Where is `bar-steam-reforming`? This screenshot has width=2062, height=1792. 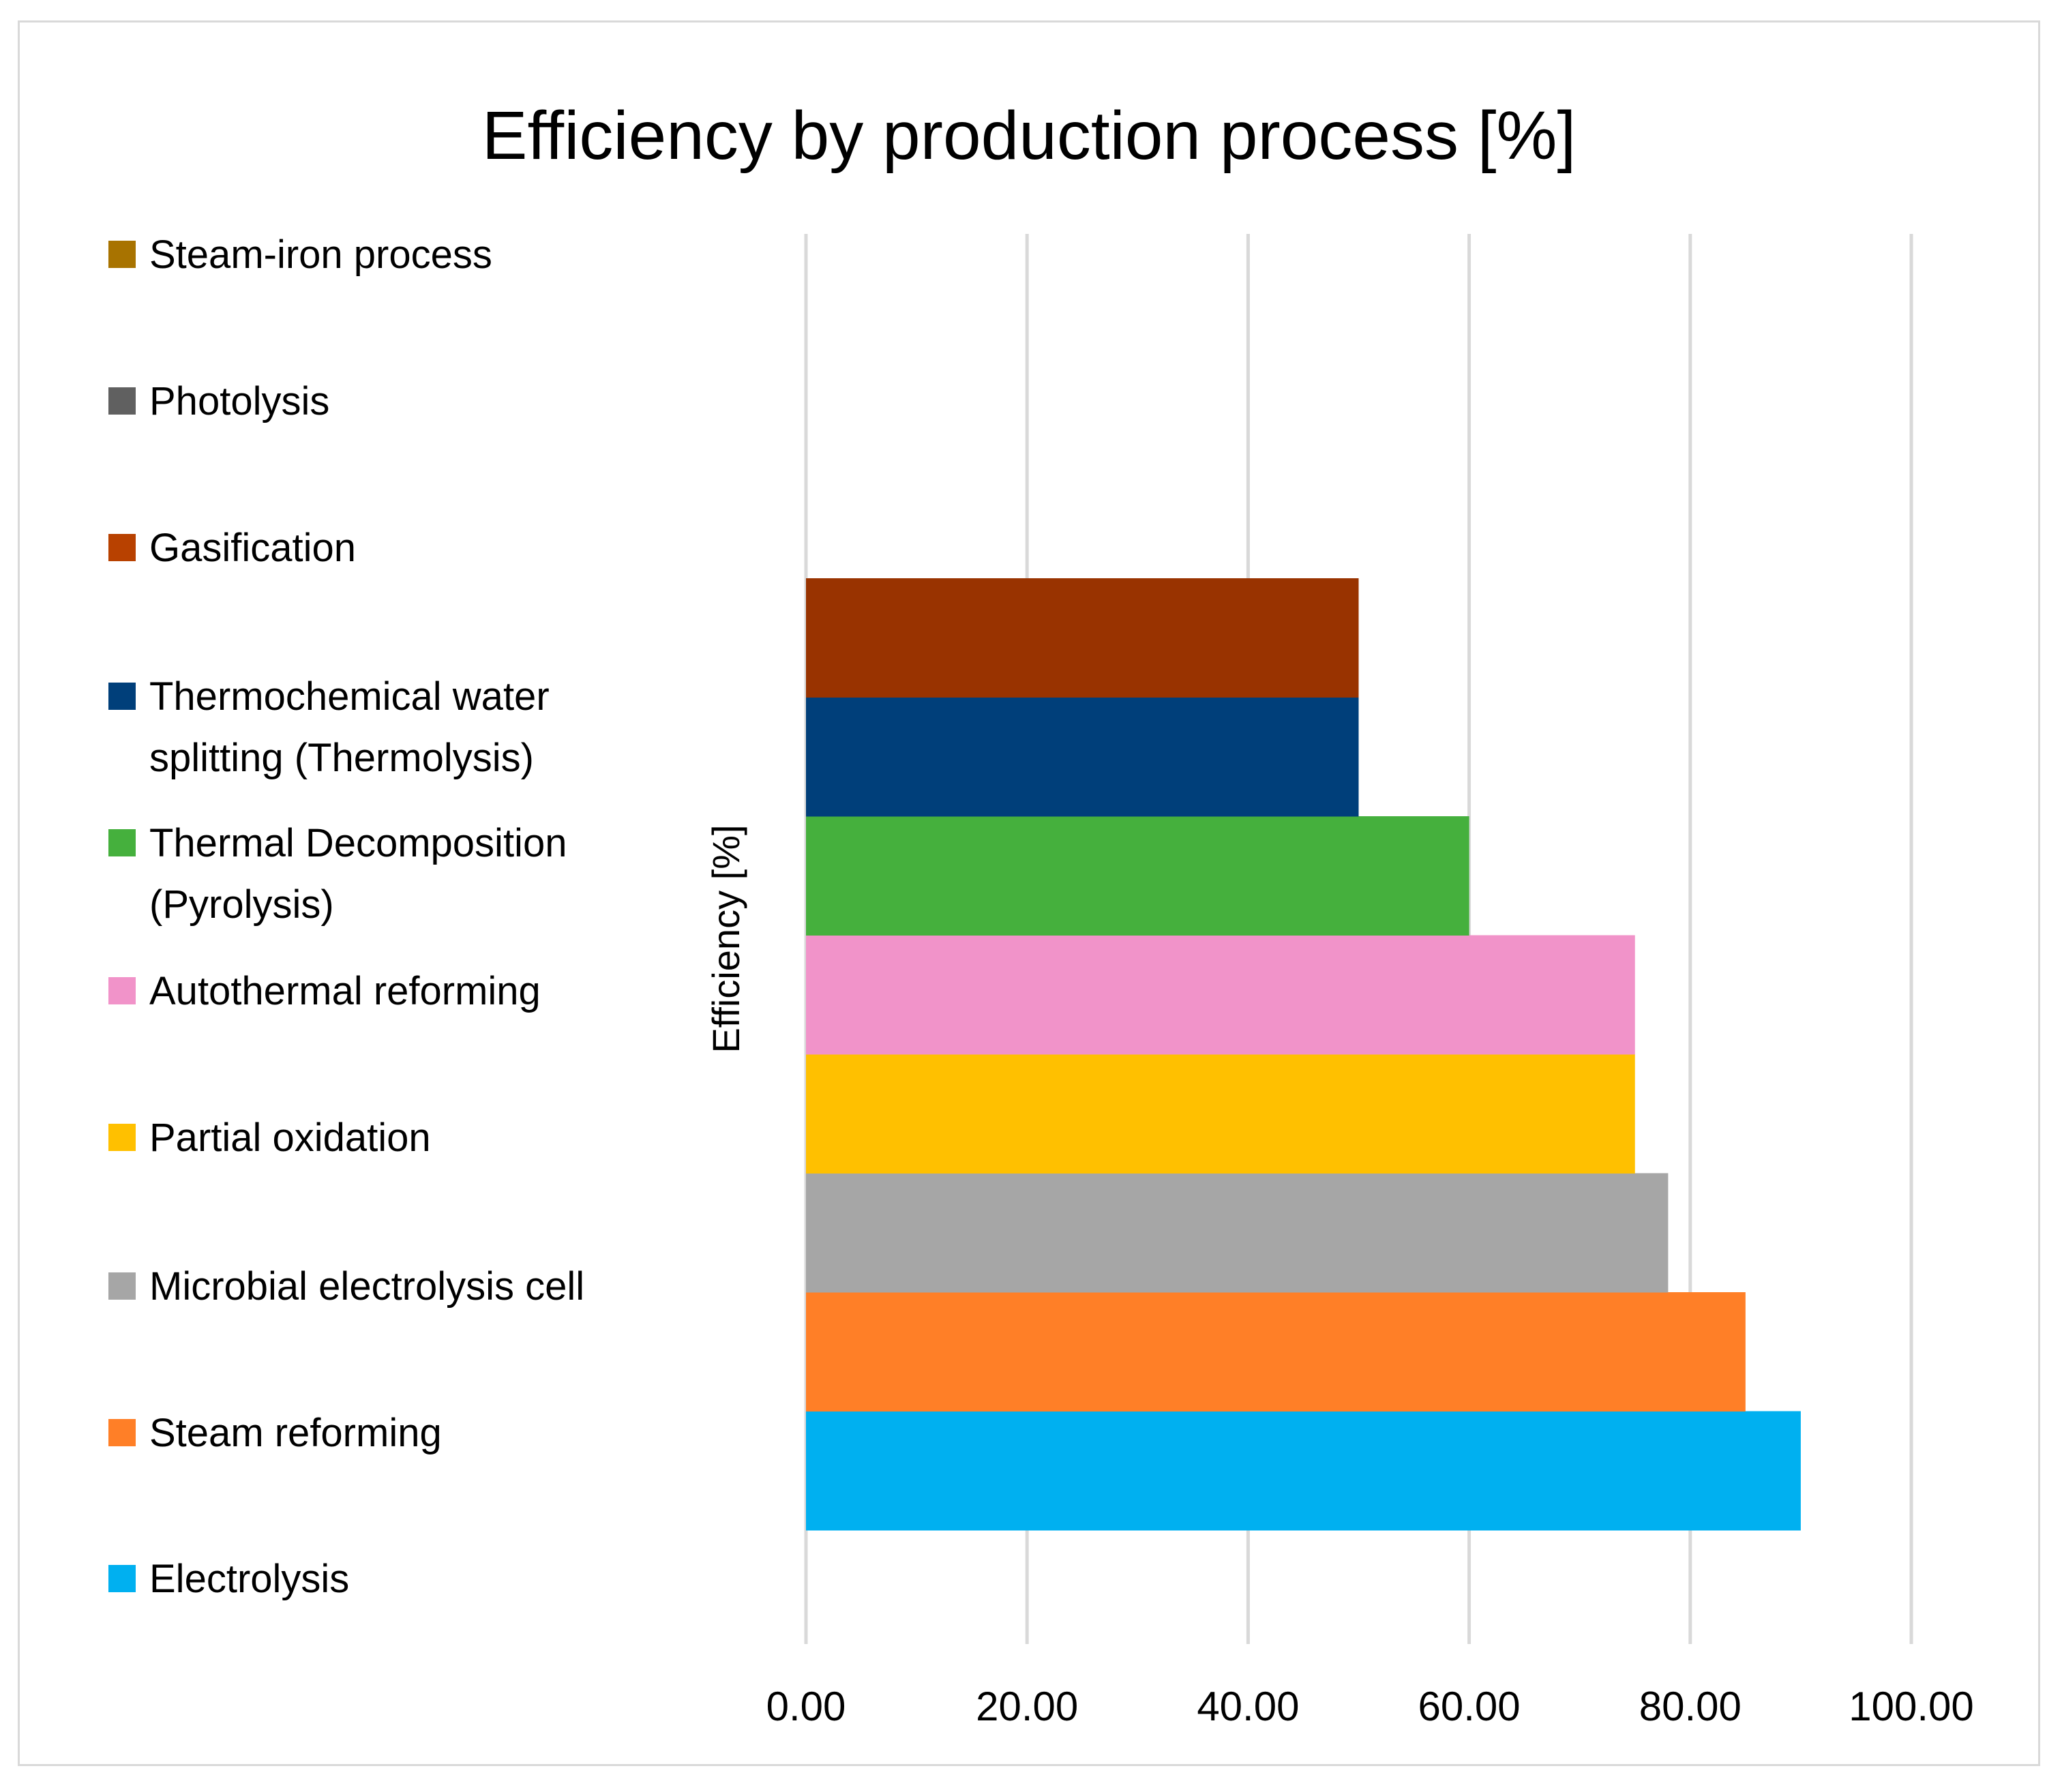 bar-steam-reforming is located at coordinates (1276, 1352).